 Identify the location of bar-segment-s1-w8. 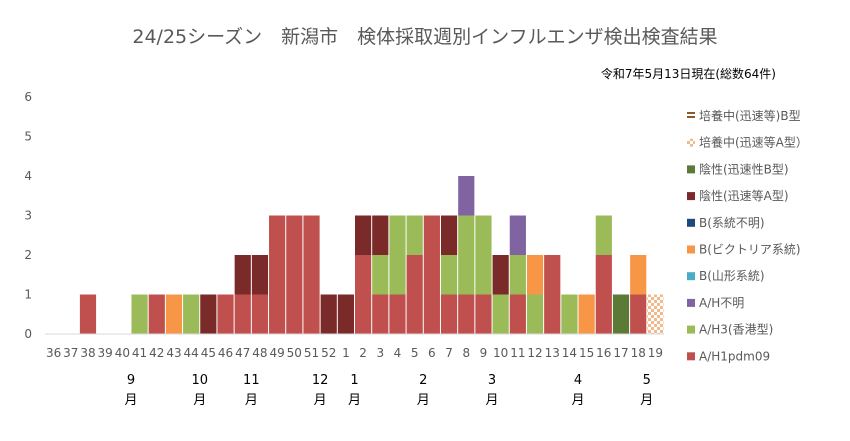
(466, 255).